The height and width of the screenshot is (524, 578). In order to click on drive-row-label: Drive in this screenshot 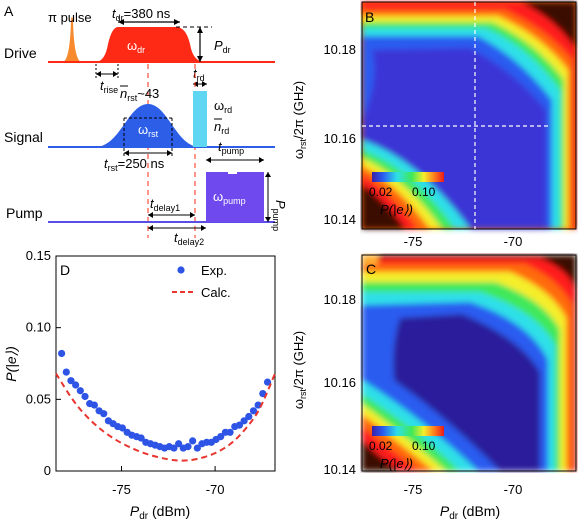, I will do `click(20, 53)`.